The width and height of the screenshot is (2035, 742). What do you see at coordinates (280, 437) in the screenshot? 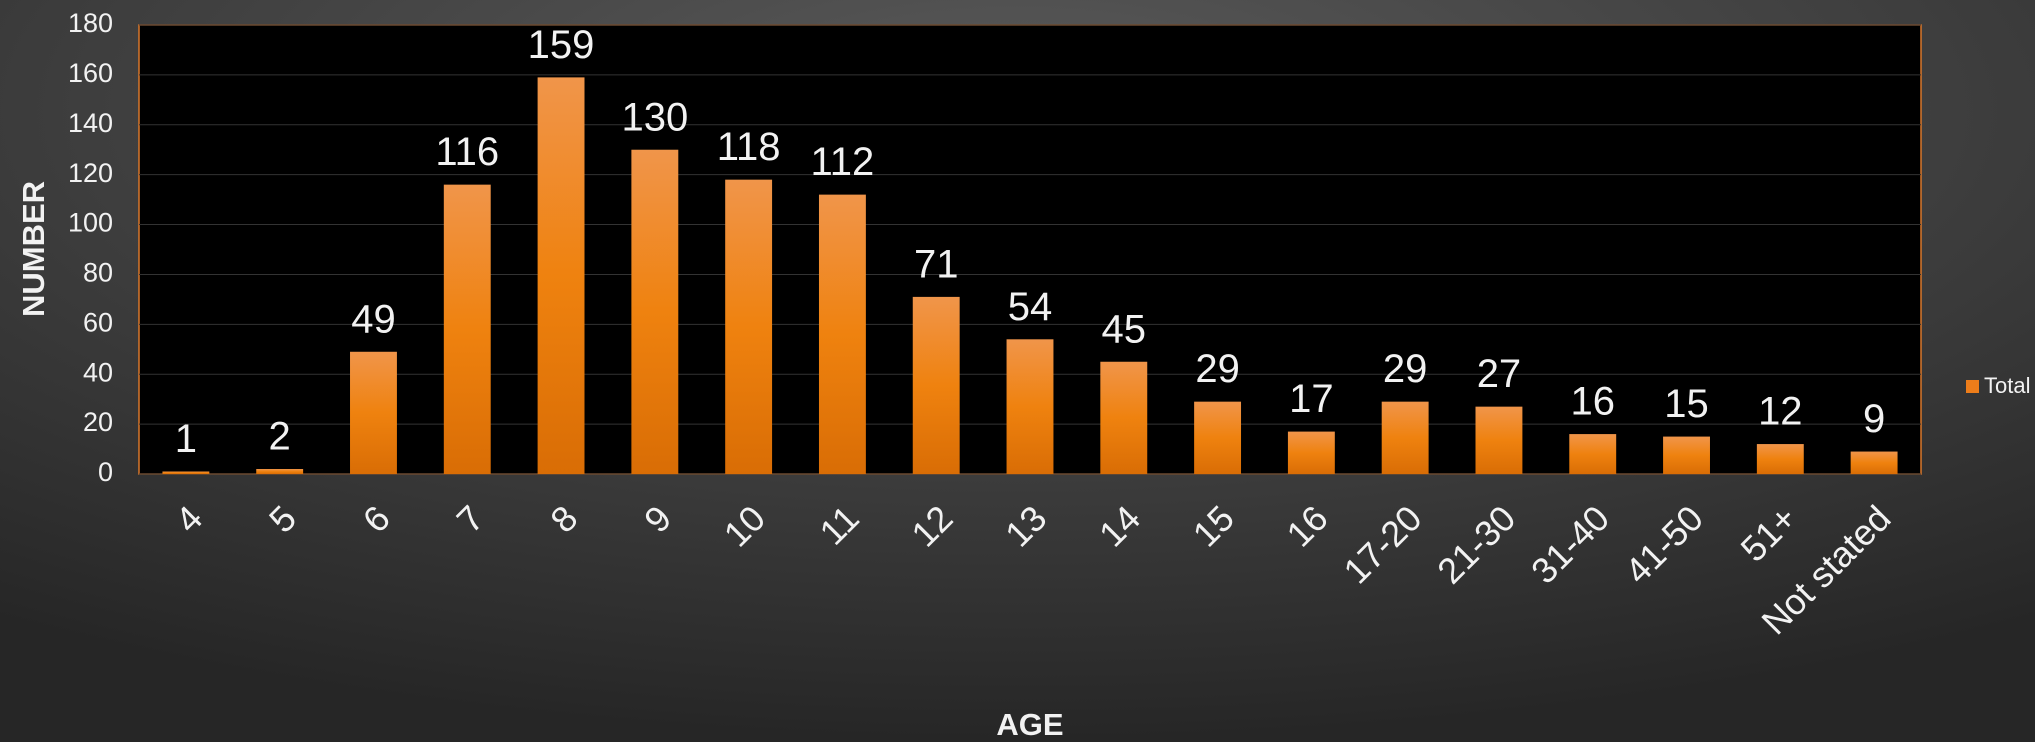
I see `data-label: 2` at bounding box center [280, 437].